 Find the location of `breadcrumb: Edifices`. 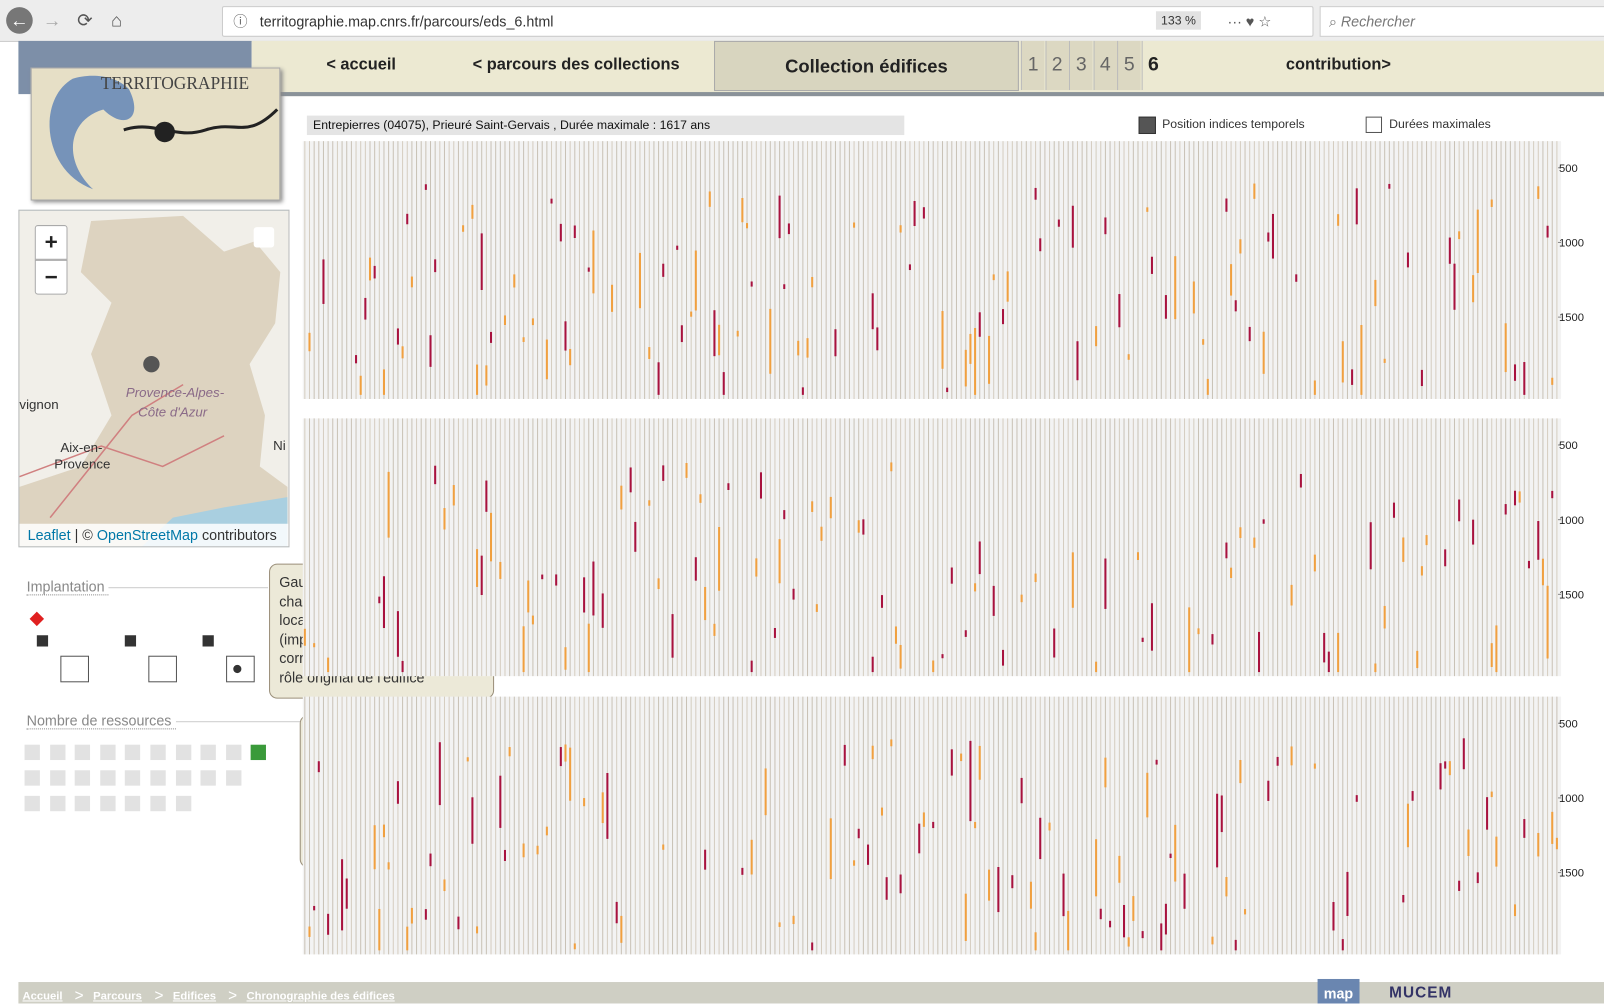

breadcrumb: Edifices is located at coordinates (194, 996).